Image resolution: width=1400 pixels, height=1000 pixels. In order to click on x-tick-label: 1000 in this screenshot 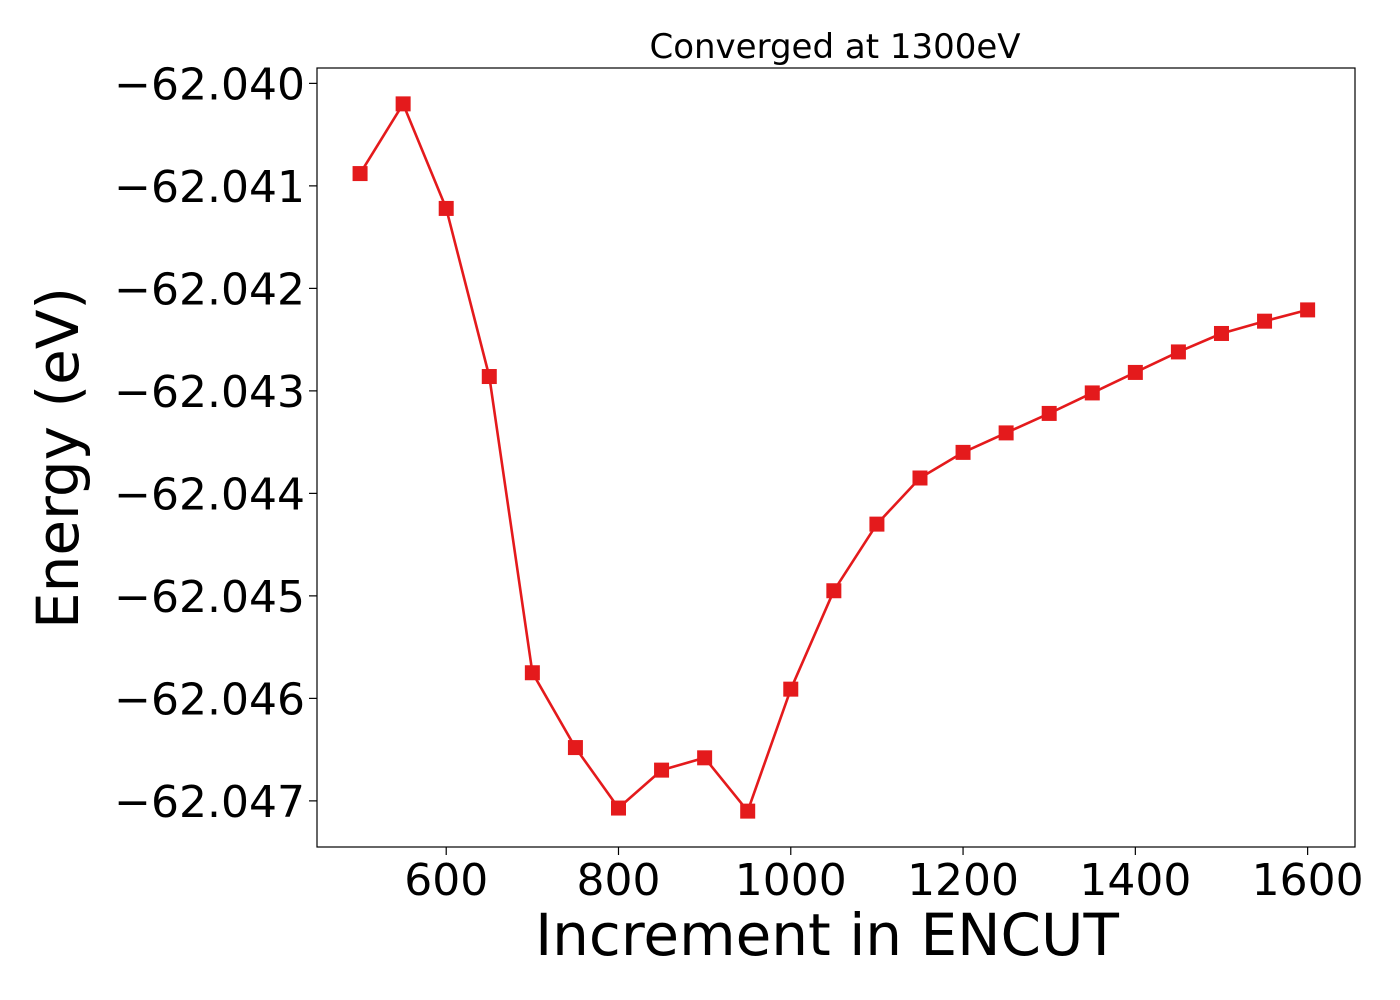, I will do `click(791, 880)`.